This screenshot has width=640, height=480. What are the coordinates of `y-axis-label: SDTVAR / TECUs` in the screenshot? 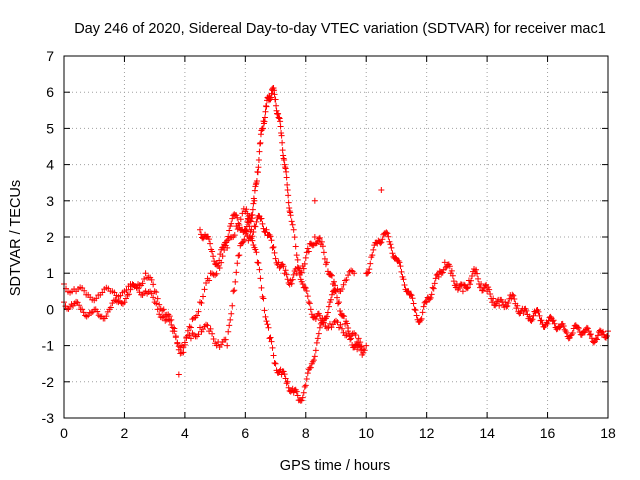 It's located at (16, 238).